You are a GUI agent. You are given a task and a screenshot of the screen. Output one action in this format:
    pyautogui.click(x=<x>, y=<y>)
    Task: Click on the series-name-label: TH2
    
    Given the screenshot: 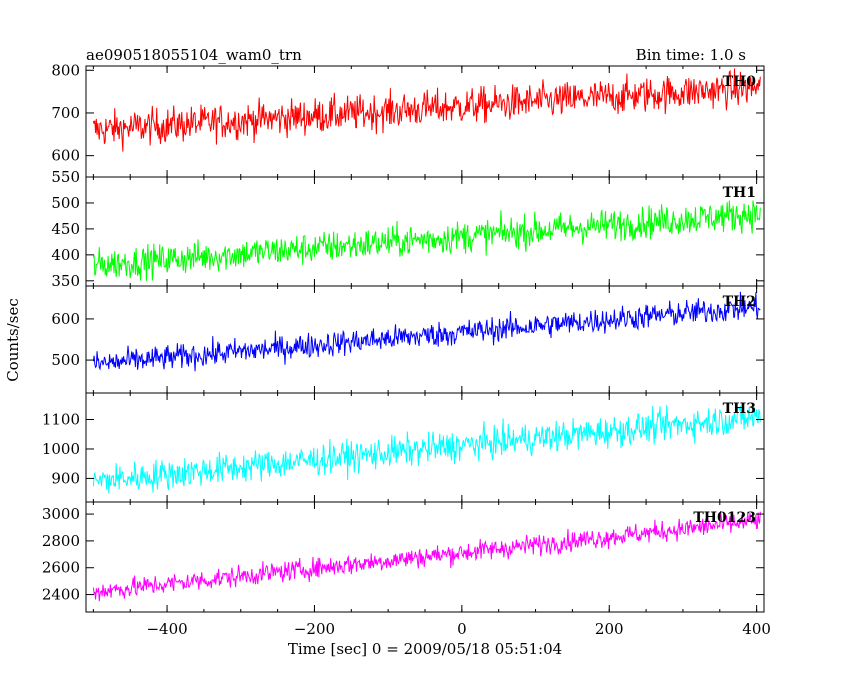 What is the action you would take?
    pyautogui.click(x=739, y=302)
    